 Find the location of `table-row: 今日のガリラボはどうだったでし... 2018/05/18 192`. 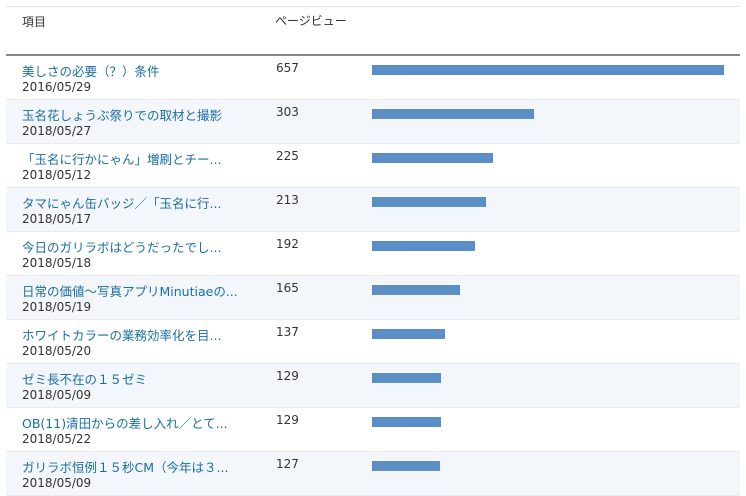

table-row: 今日のガリラボはどうだったでし... 2018/05/18 192 is located at coordinates (373, 254).